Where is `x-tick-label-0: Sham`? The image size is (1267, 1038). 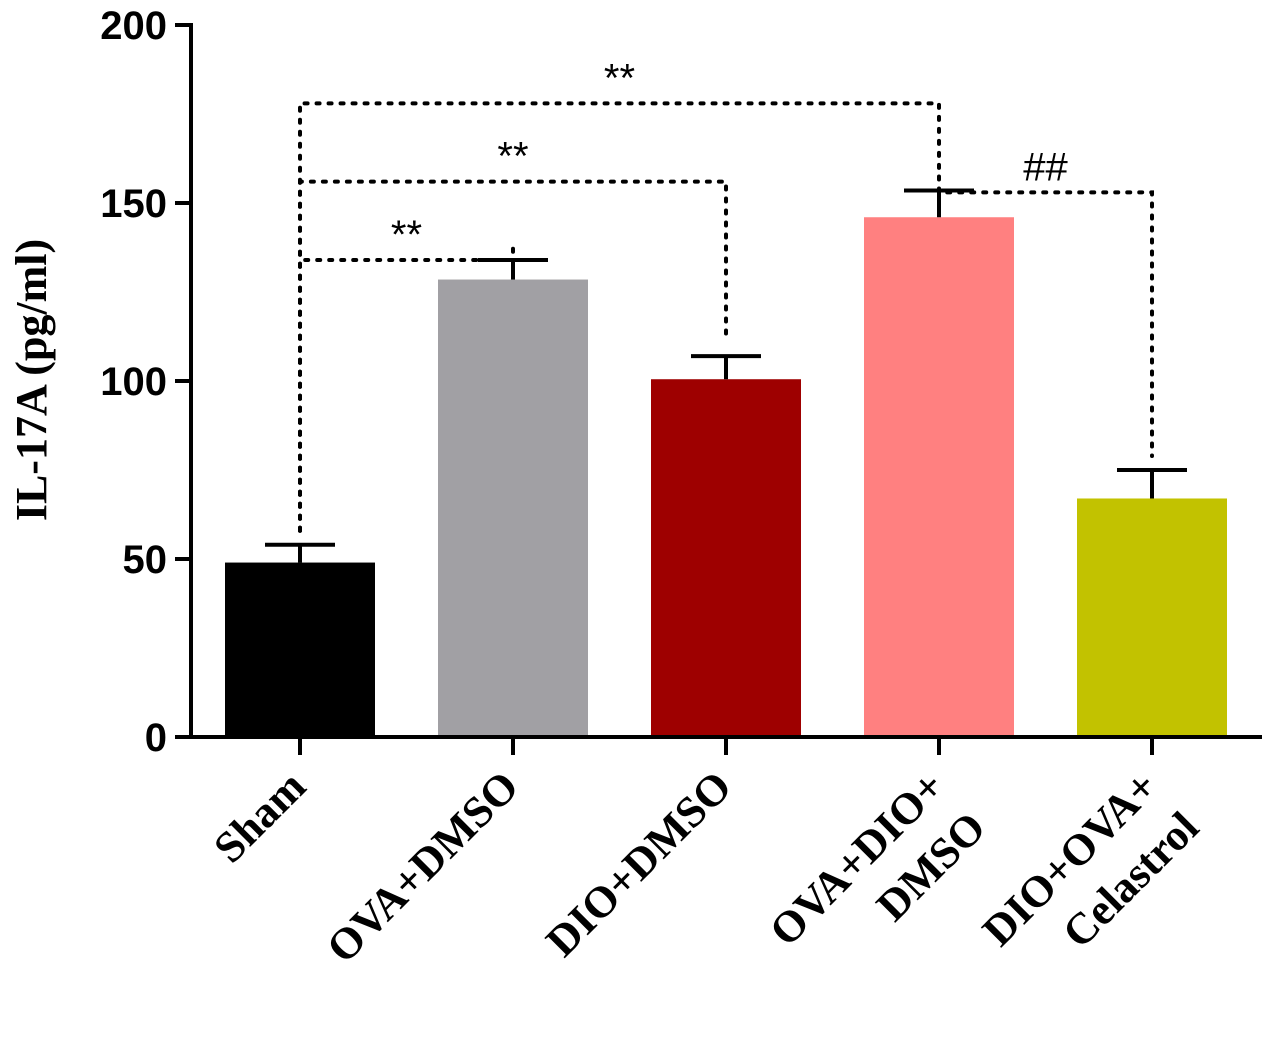 x-tick-label-0: Sham is located at coordinates (259, 816).